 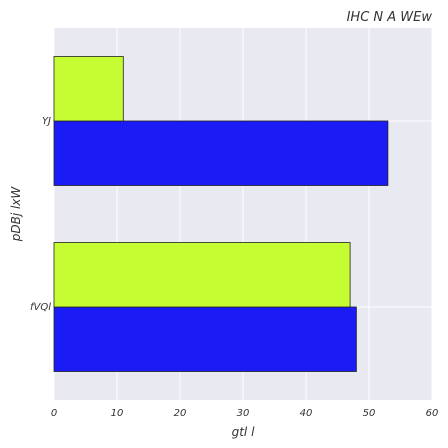 What do you see at coordinates (180, 413) in the screenshot?
I see `x-tick-label: 20` at bounding box center [180, 413].